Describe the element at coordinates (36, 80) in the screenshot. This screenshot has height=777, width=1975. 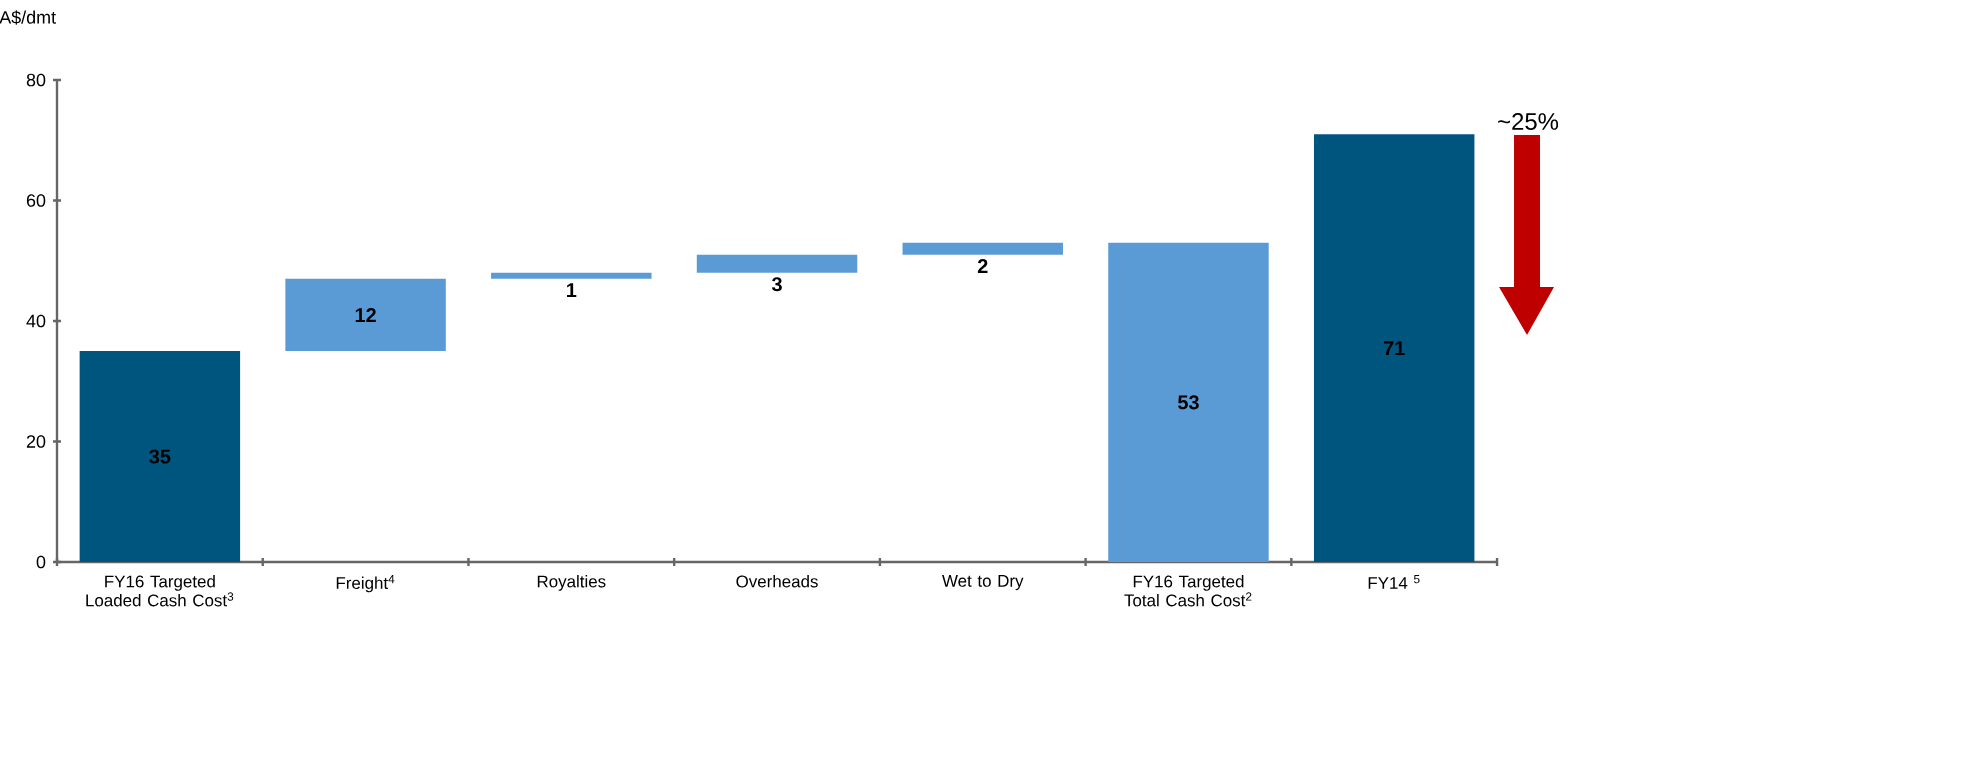
I see `y-tick-label: 80` at that location.